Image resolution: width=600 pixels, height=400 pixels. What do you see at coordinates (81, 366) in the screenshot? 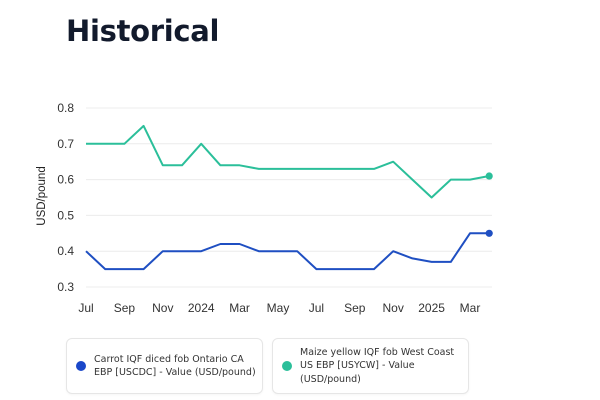
I see `legend-marker-carrot` at bounding box center [81, 366].